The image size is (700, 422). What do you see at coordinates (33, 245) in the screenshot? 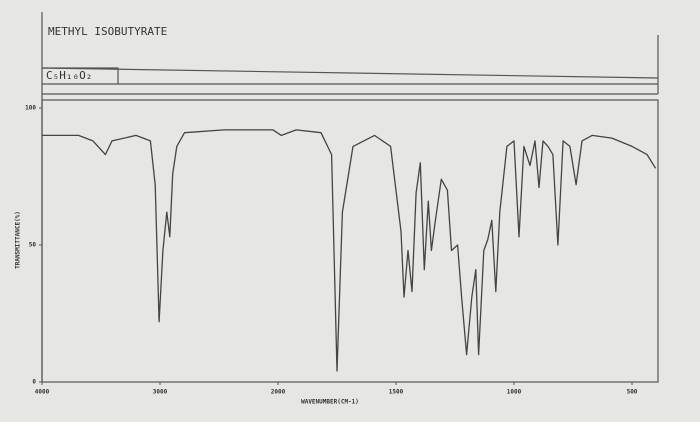
I see `y-tick-label: 50` at bounding box center [33, 245].